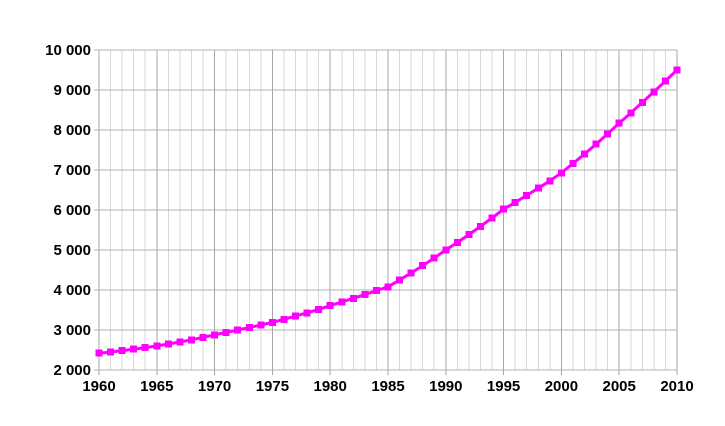 The image size is (725, 426). Describe the element at coordinates (72, 130) in the screenshot. I see `y-tick-label: 8 000` at that location.